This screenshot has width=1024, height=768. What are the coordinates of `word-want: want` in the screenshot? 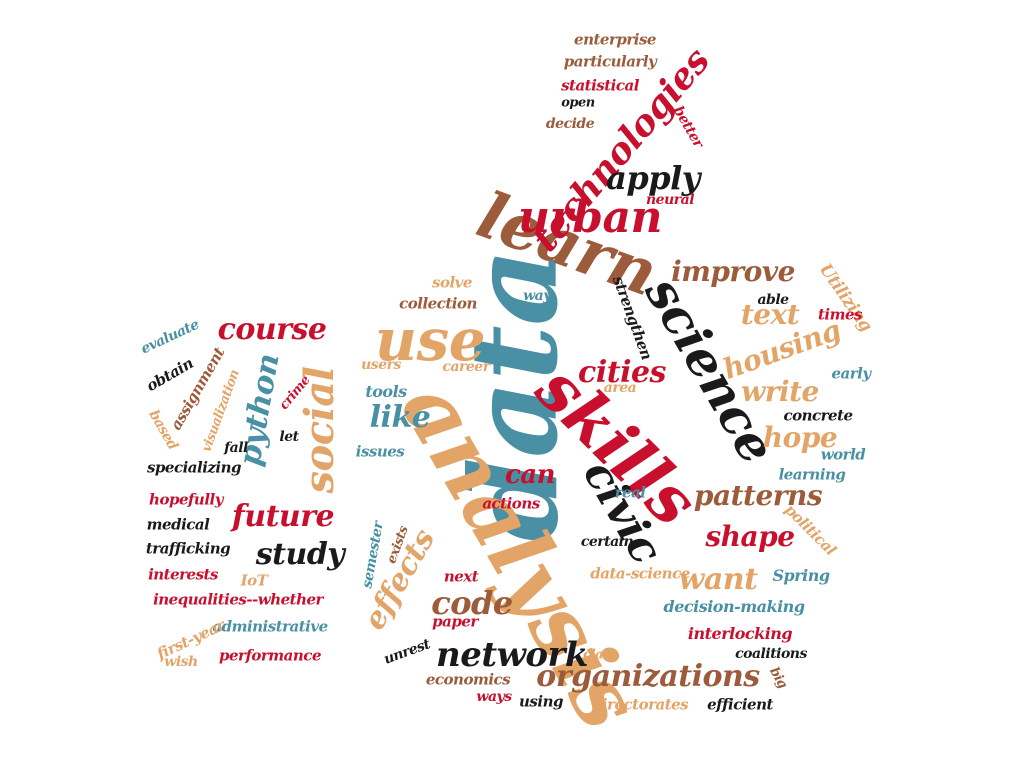 It's located at (718, 579).